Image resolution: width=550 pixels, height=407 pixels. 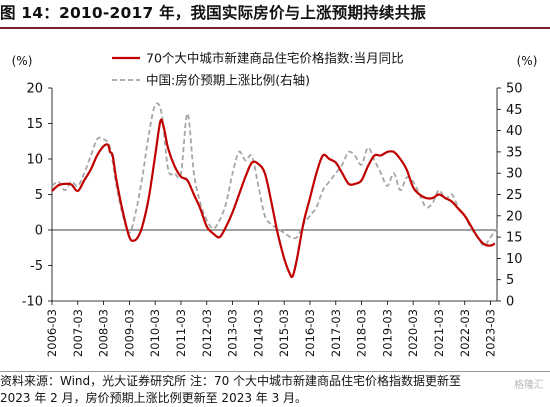 What do you see at coordinates (32, 302) in the screenshot?
I see `left-tick-label: -10` at bounding box center [32, 302].